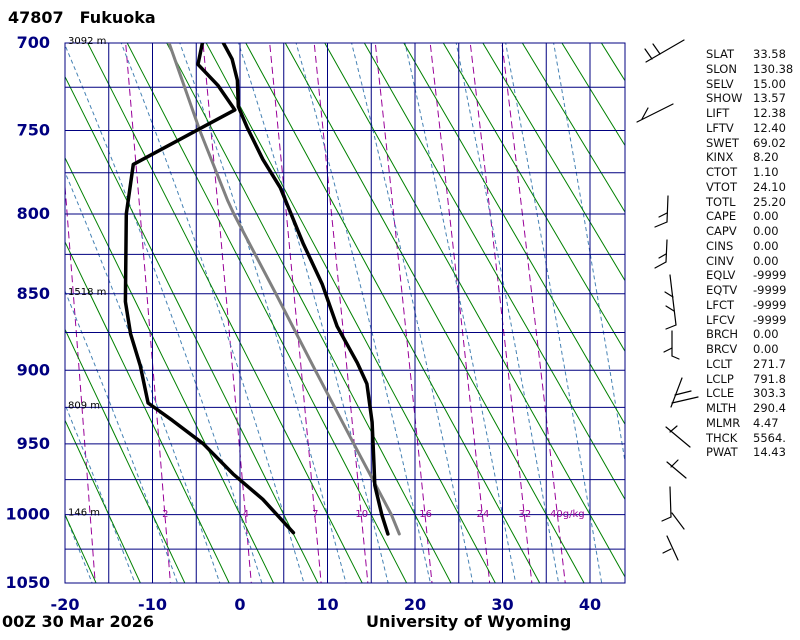 The height and width of the screenshot is (640, 800). I want to click on station-name: Fukuoka, so click(117, 17).